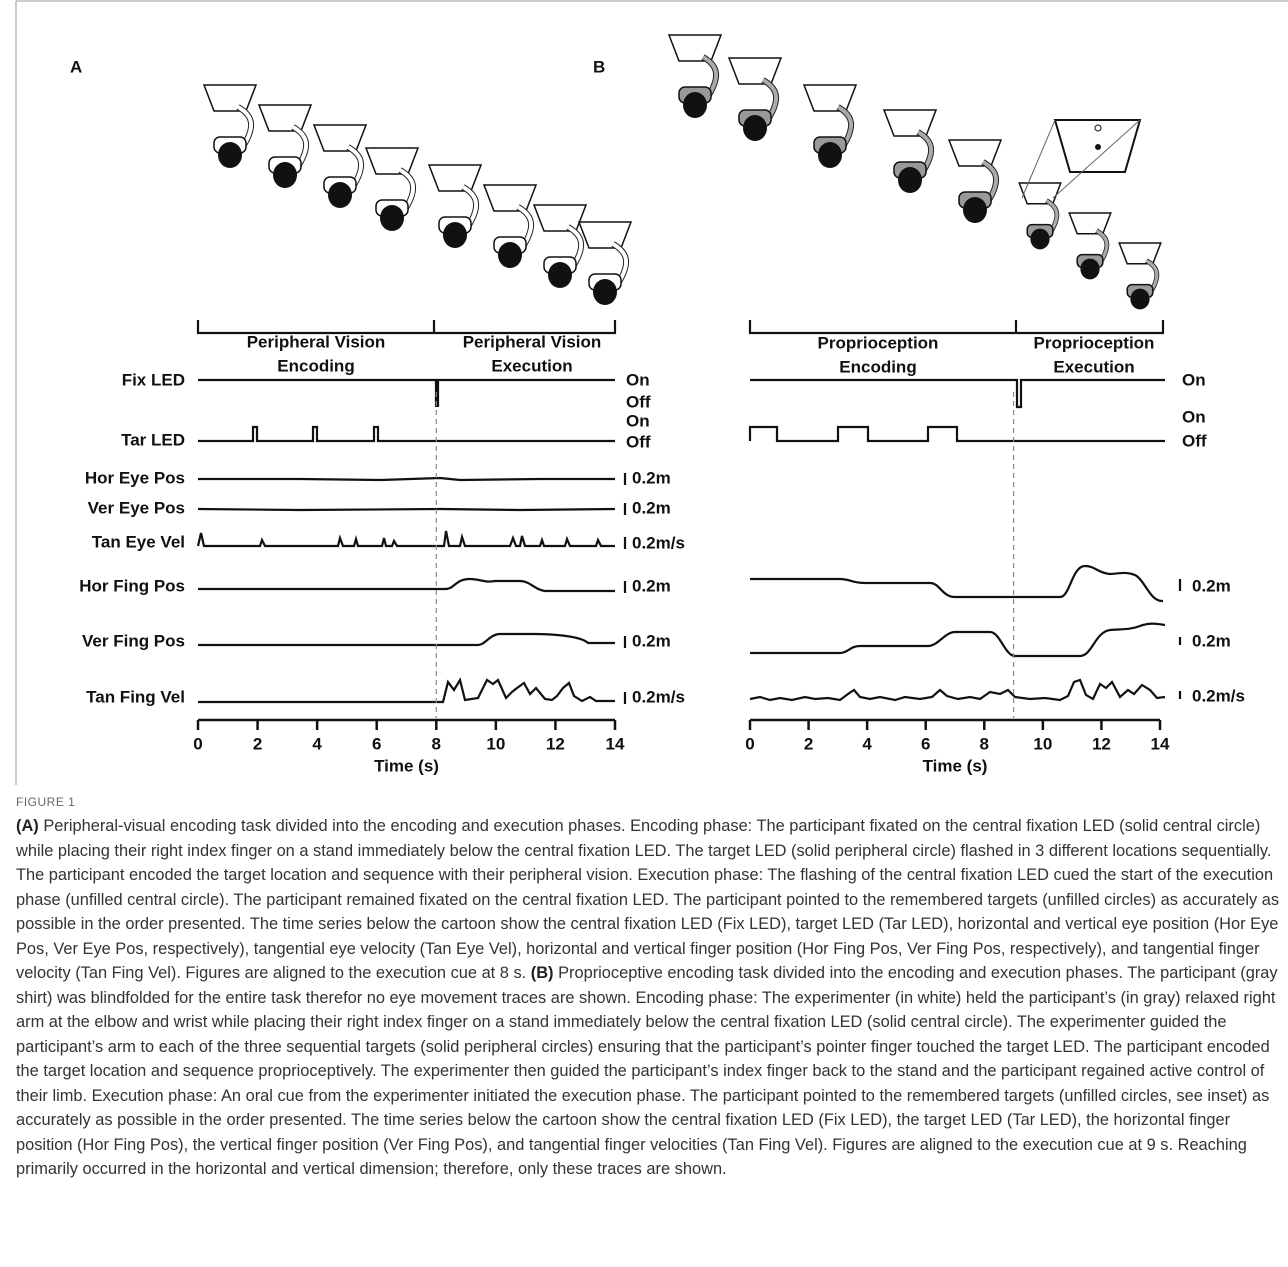  What do you see at coordinates (153, 379) in the screenshot?
I see `row-label: Fix LED` at bounding box center [153, 379].